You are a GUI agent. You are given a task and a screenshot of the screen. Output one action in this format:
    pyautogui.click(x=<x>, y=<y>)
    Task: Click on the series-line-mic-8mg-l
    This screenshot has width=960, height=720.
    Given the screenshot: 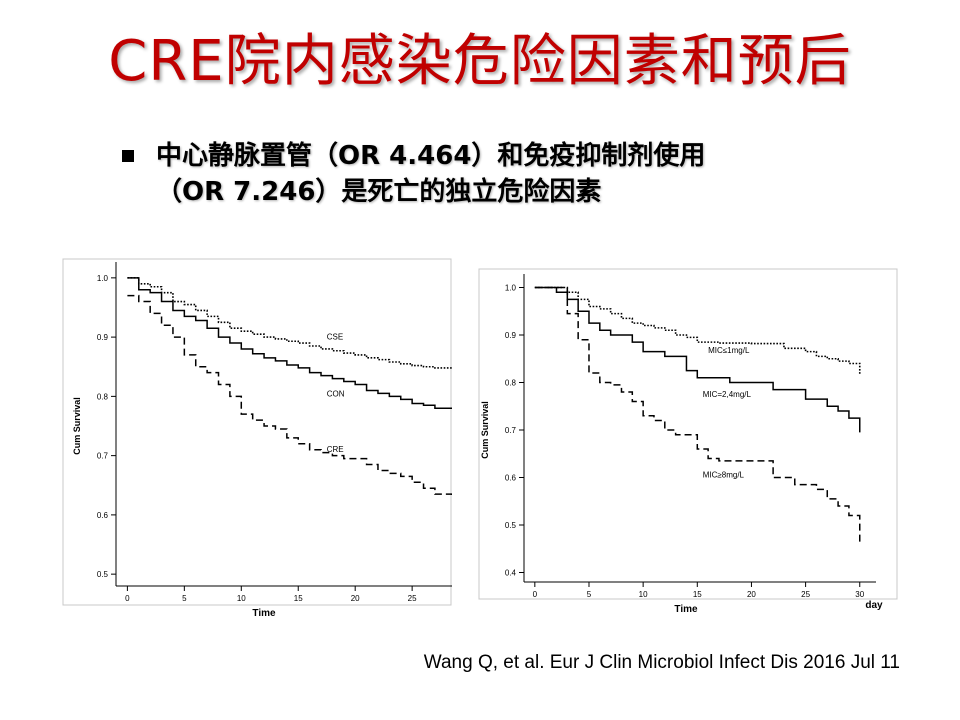 What is the action you would take?
    pyautogui.click(x=697, y=414)
    